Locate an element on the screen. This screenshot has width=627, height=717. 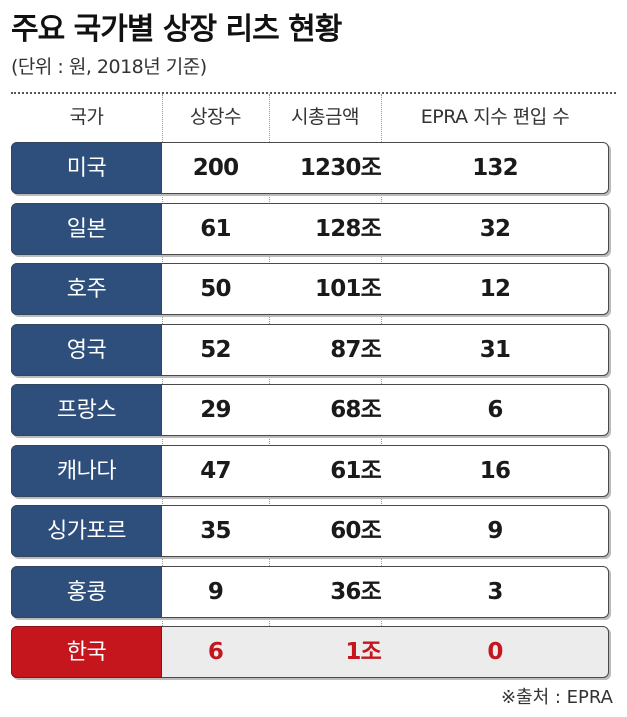
market-cap-cell: 87조 is located at coordinates (356, 349).